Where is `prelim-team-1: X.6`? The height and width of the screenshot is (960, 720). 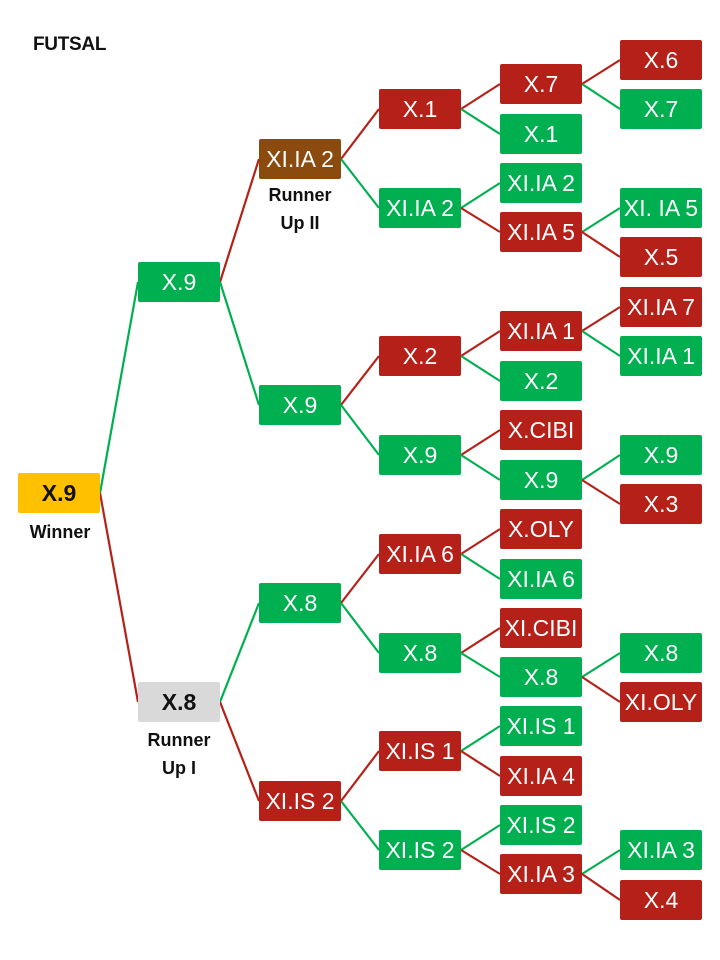 prelim-team-1: X.6 is located at coordinates (661, 60).